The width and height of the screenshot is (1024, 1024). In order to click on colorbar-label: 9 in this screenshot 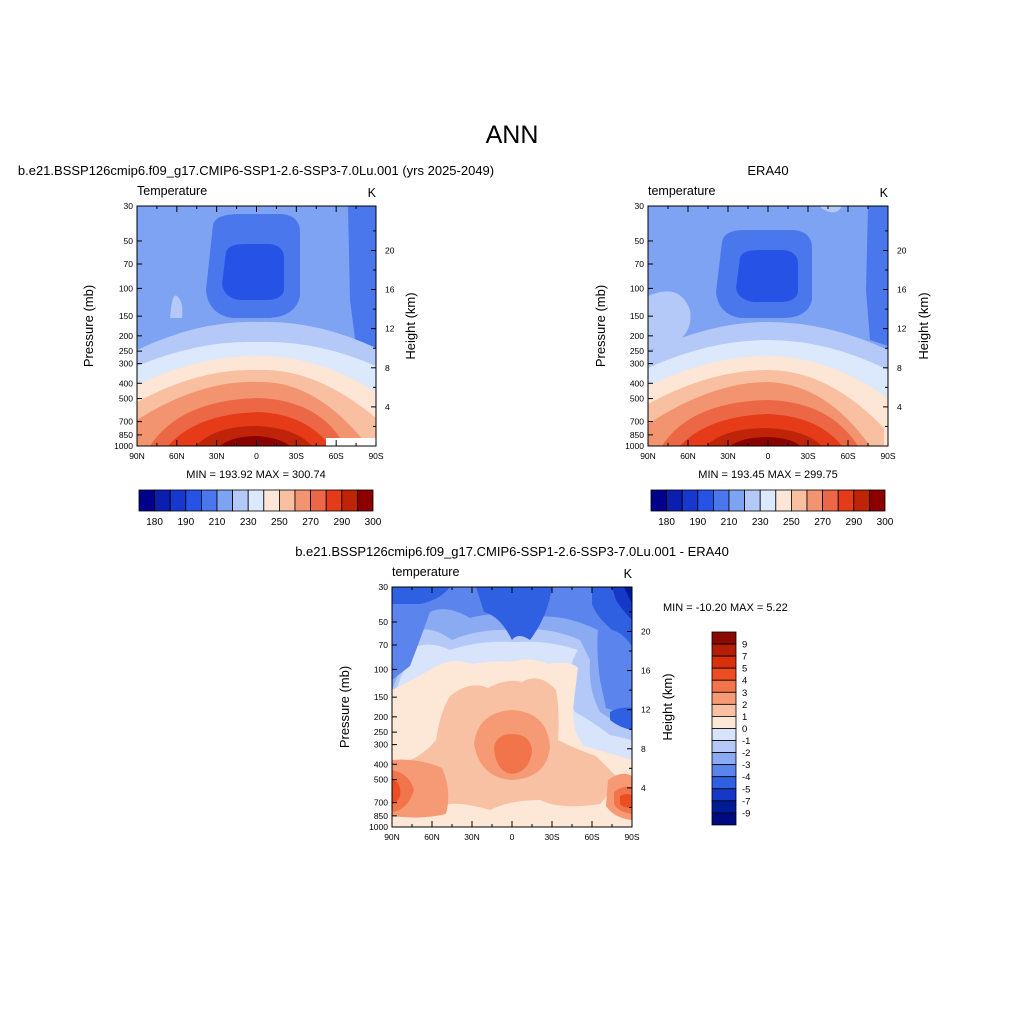, I will do `click(744, 645)`.